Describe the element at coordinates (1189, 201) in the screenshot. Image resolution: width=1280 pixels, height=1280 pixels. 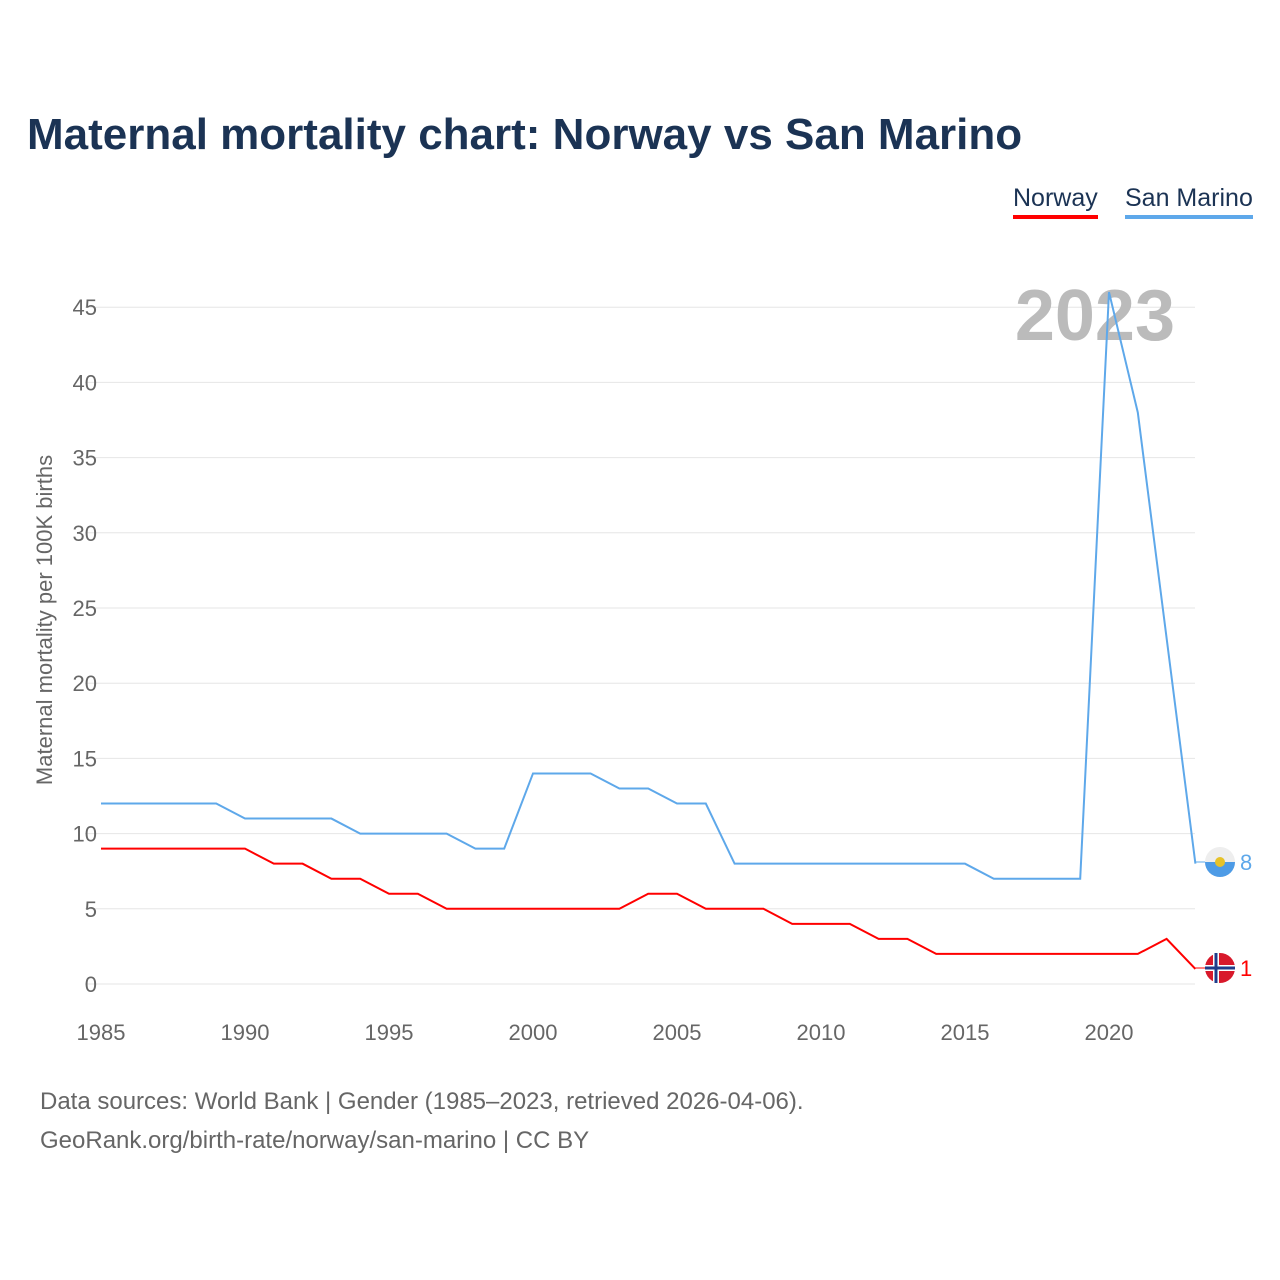
I see `legend-san-marino: San Marino` at that location.